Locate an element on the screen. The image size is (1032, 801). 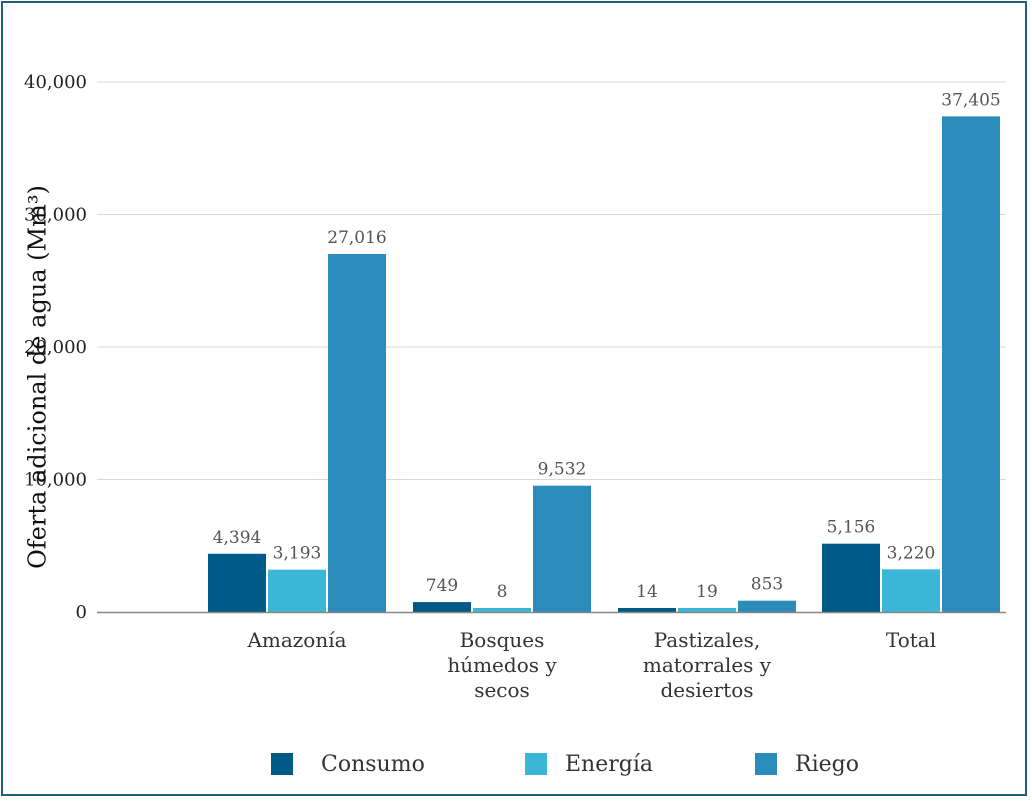
x-category-line: Pastizales, is located at coordinates (707, 640).